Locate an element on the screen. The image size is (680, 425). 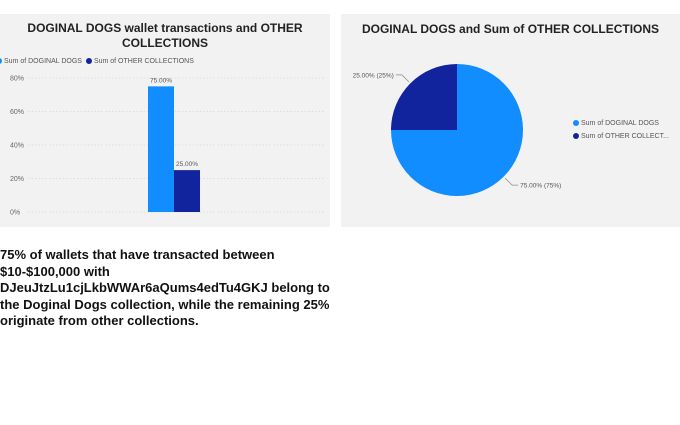
y-tick-label: 20% is located at coordinates (17, 179).